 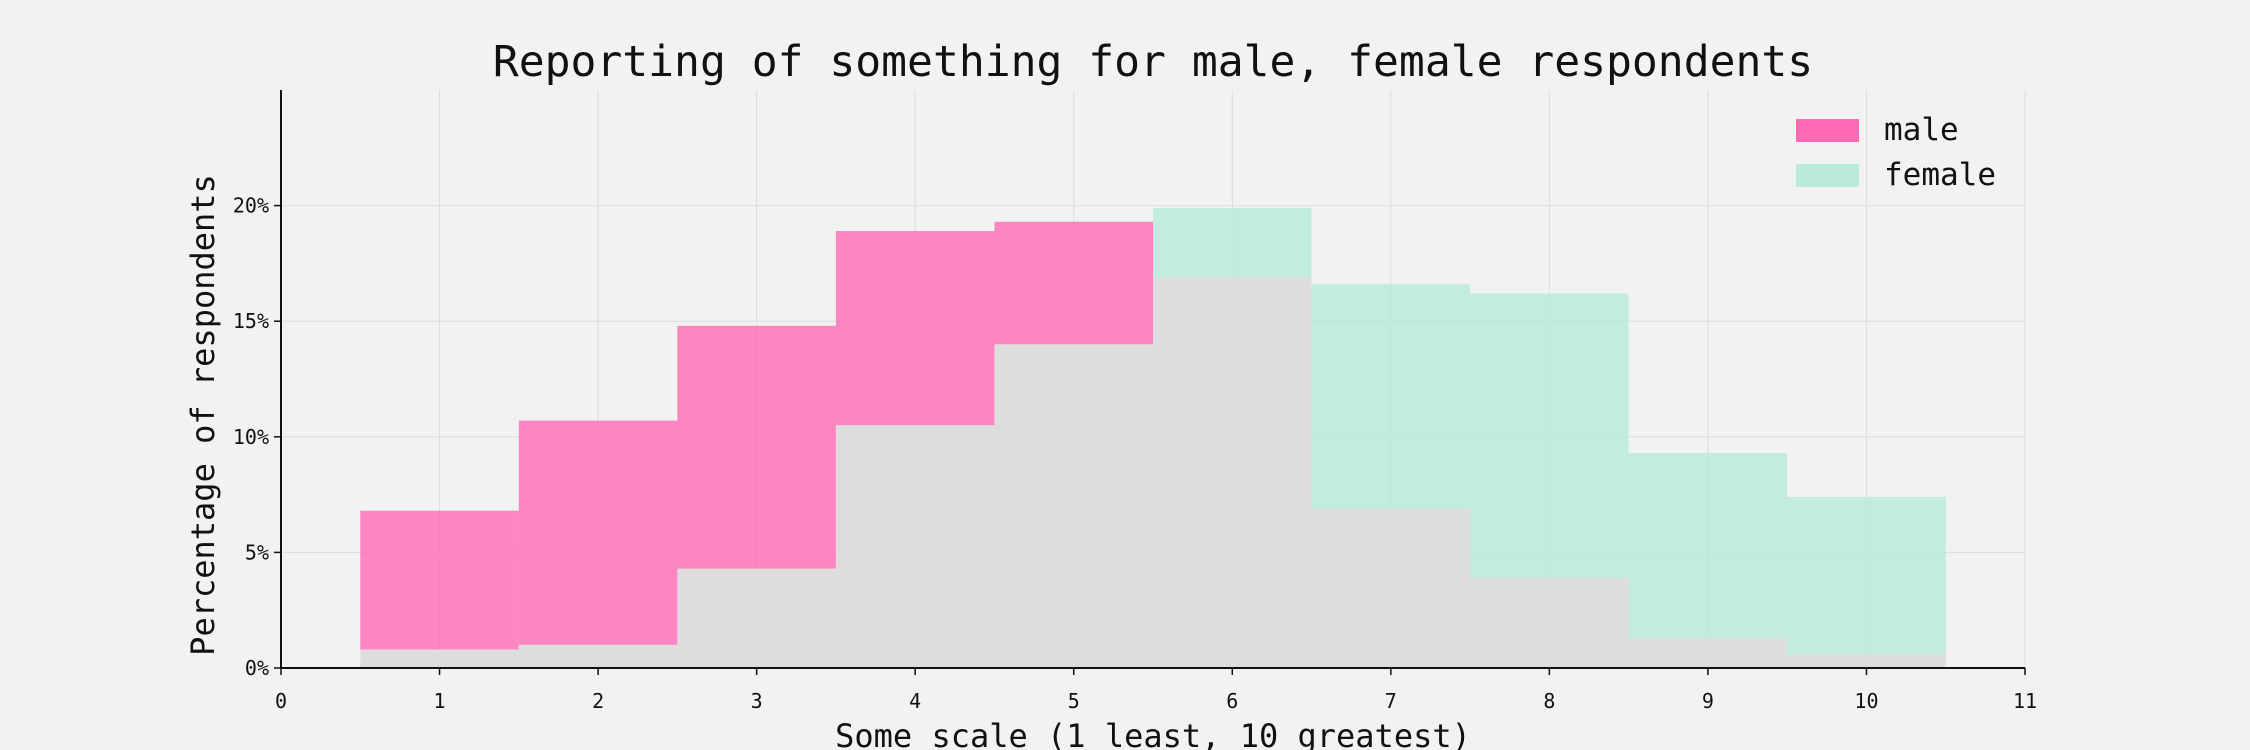 I want to click on y-ticks: 0% 5% 10% 15% 20%, so click(x=257, y=437).